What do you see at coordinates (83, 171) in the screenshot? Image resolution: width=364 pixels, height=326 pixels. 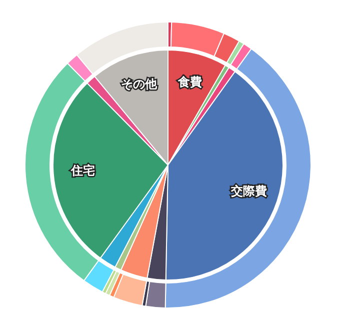 I see `slice-label: 住宅` at bounding box center [83, 171].